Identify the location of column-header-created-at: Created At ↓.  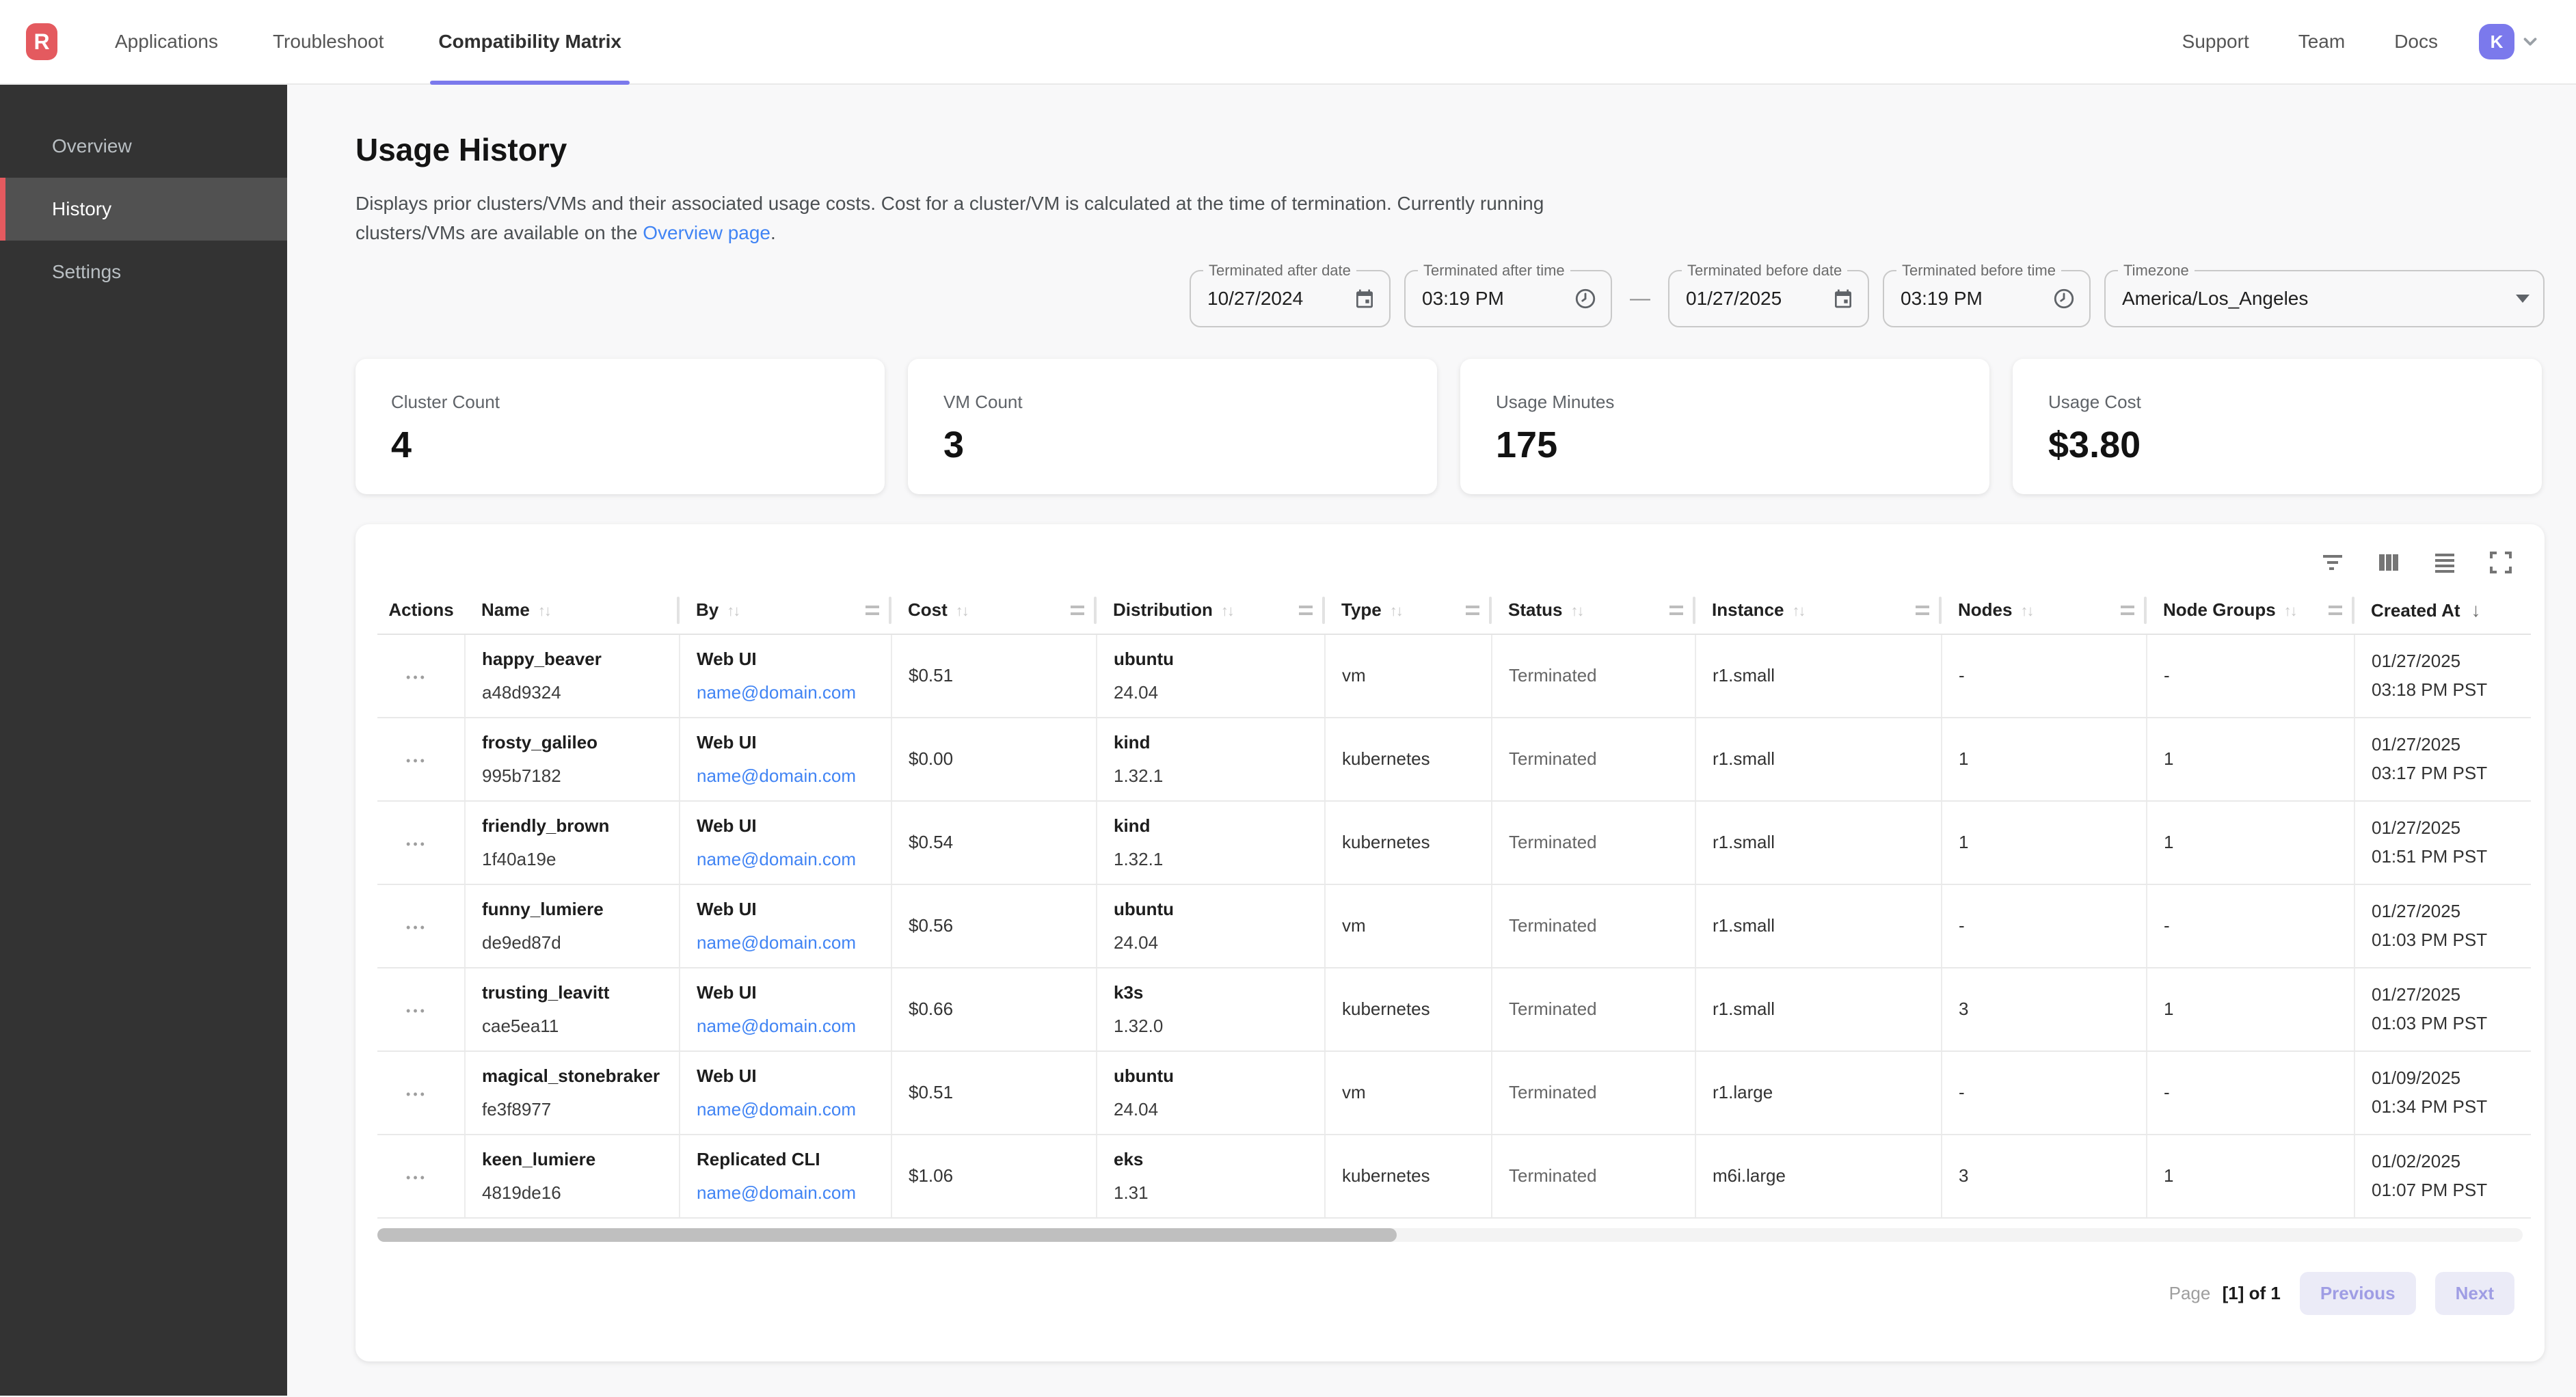
(2442, 610).